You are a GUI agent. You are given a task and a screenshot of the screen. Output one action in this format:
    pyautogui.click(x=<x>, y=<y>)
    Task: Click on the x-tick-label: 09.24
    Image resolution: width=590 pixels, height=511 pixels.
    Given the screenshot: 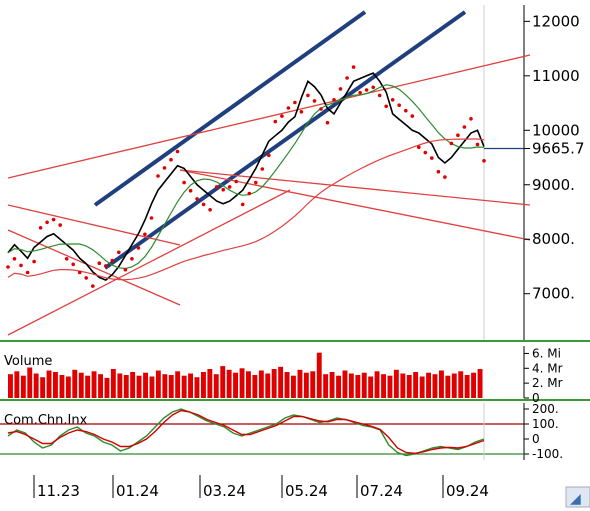 What is the action you would take?
    pyautogui.click(x=467, y=491)
    